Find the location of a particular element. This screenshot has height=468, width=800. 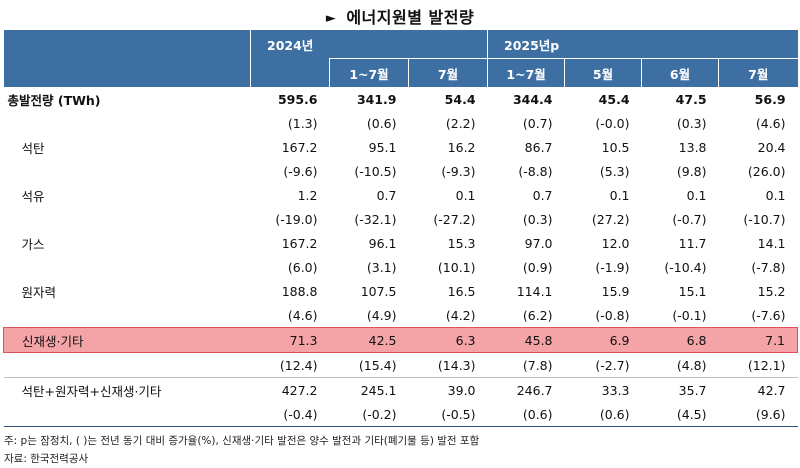

header-row-periods: 1~7월 7월 1~7월 5월 6월 7월 is located at coordinates (401, 72).